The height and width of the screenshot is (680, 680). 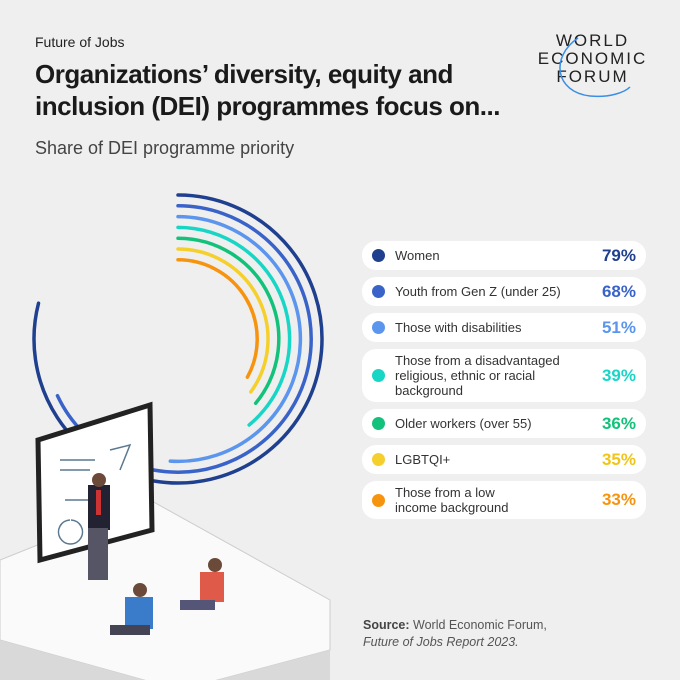 What do you see at coordinates (417, 255) in the screenshot?
I see `legend-label: Women` at bounding box center [417, 255].